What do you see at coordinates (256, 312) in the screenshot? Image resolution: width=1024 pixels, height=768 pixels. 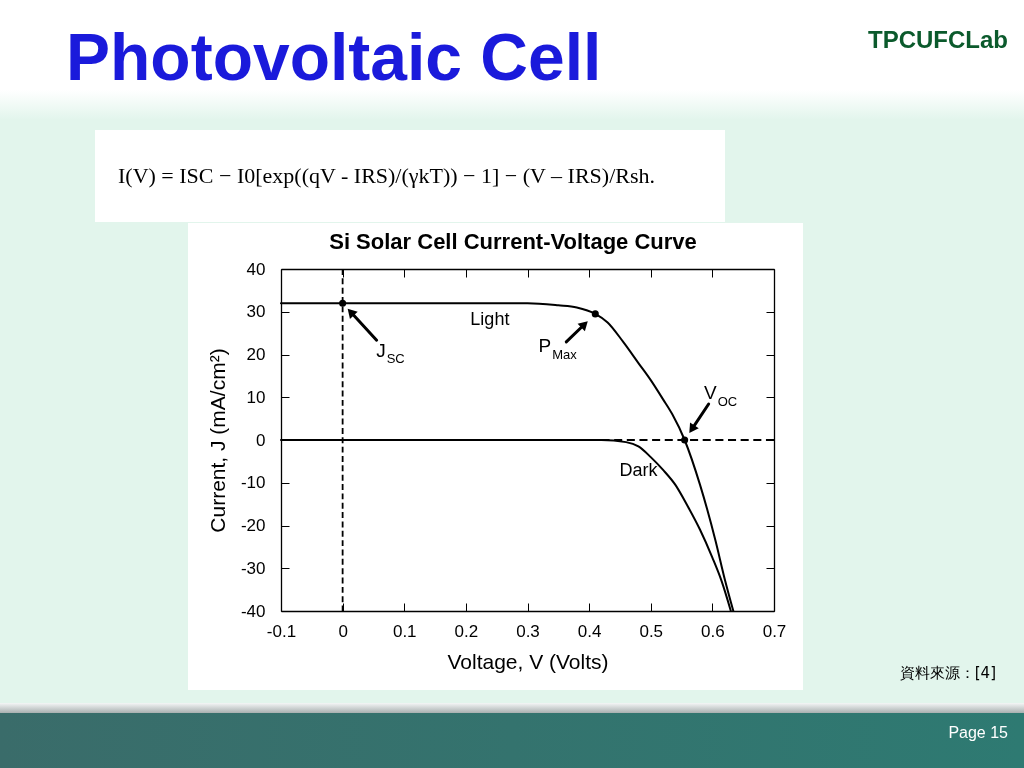 I see `y-tick-label: 30` at bounding box center [256, 312].